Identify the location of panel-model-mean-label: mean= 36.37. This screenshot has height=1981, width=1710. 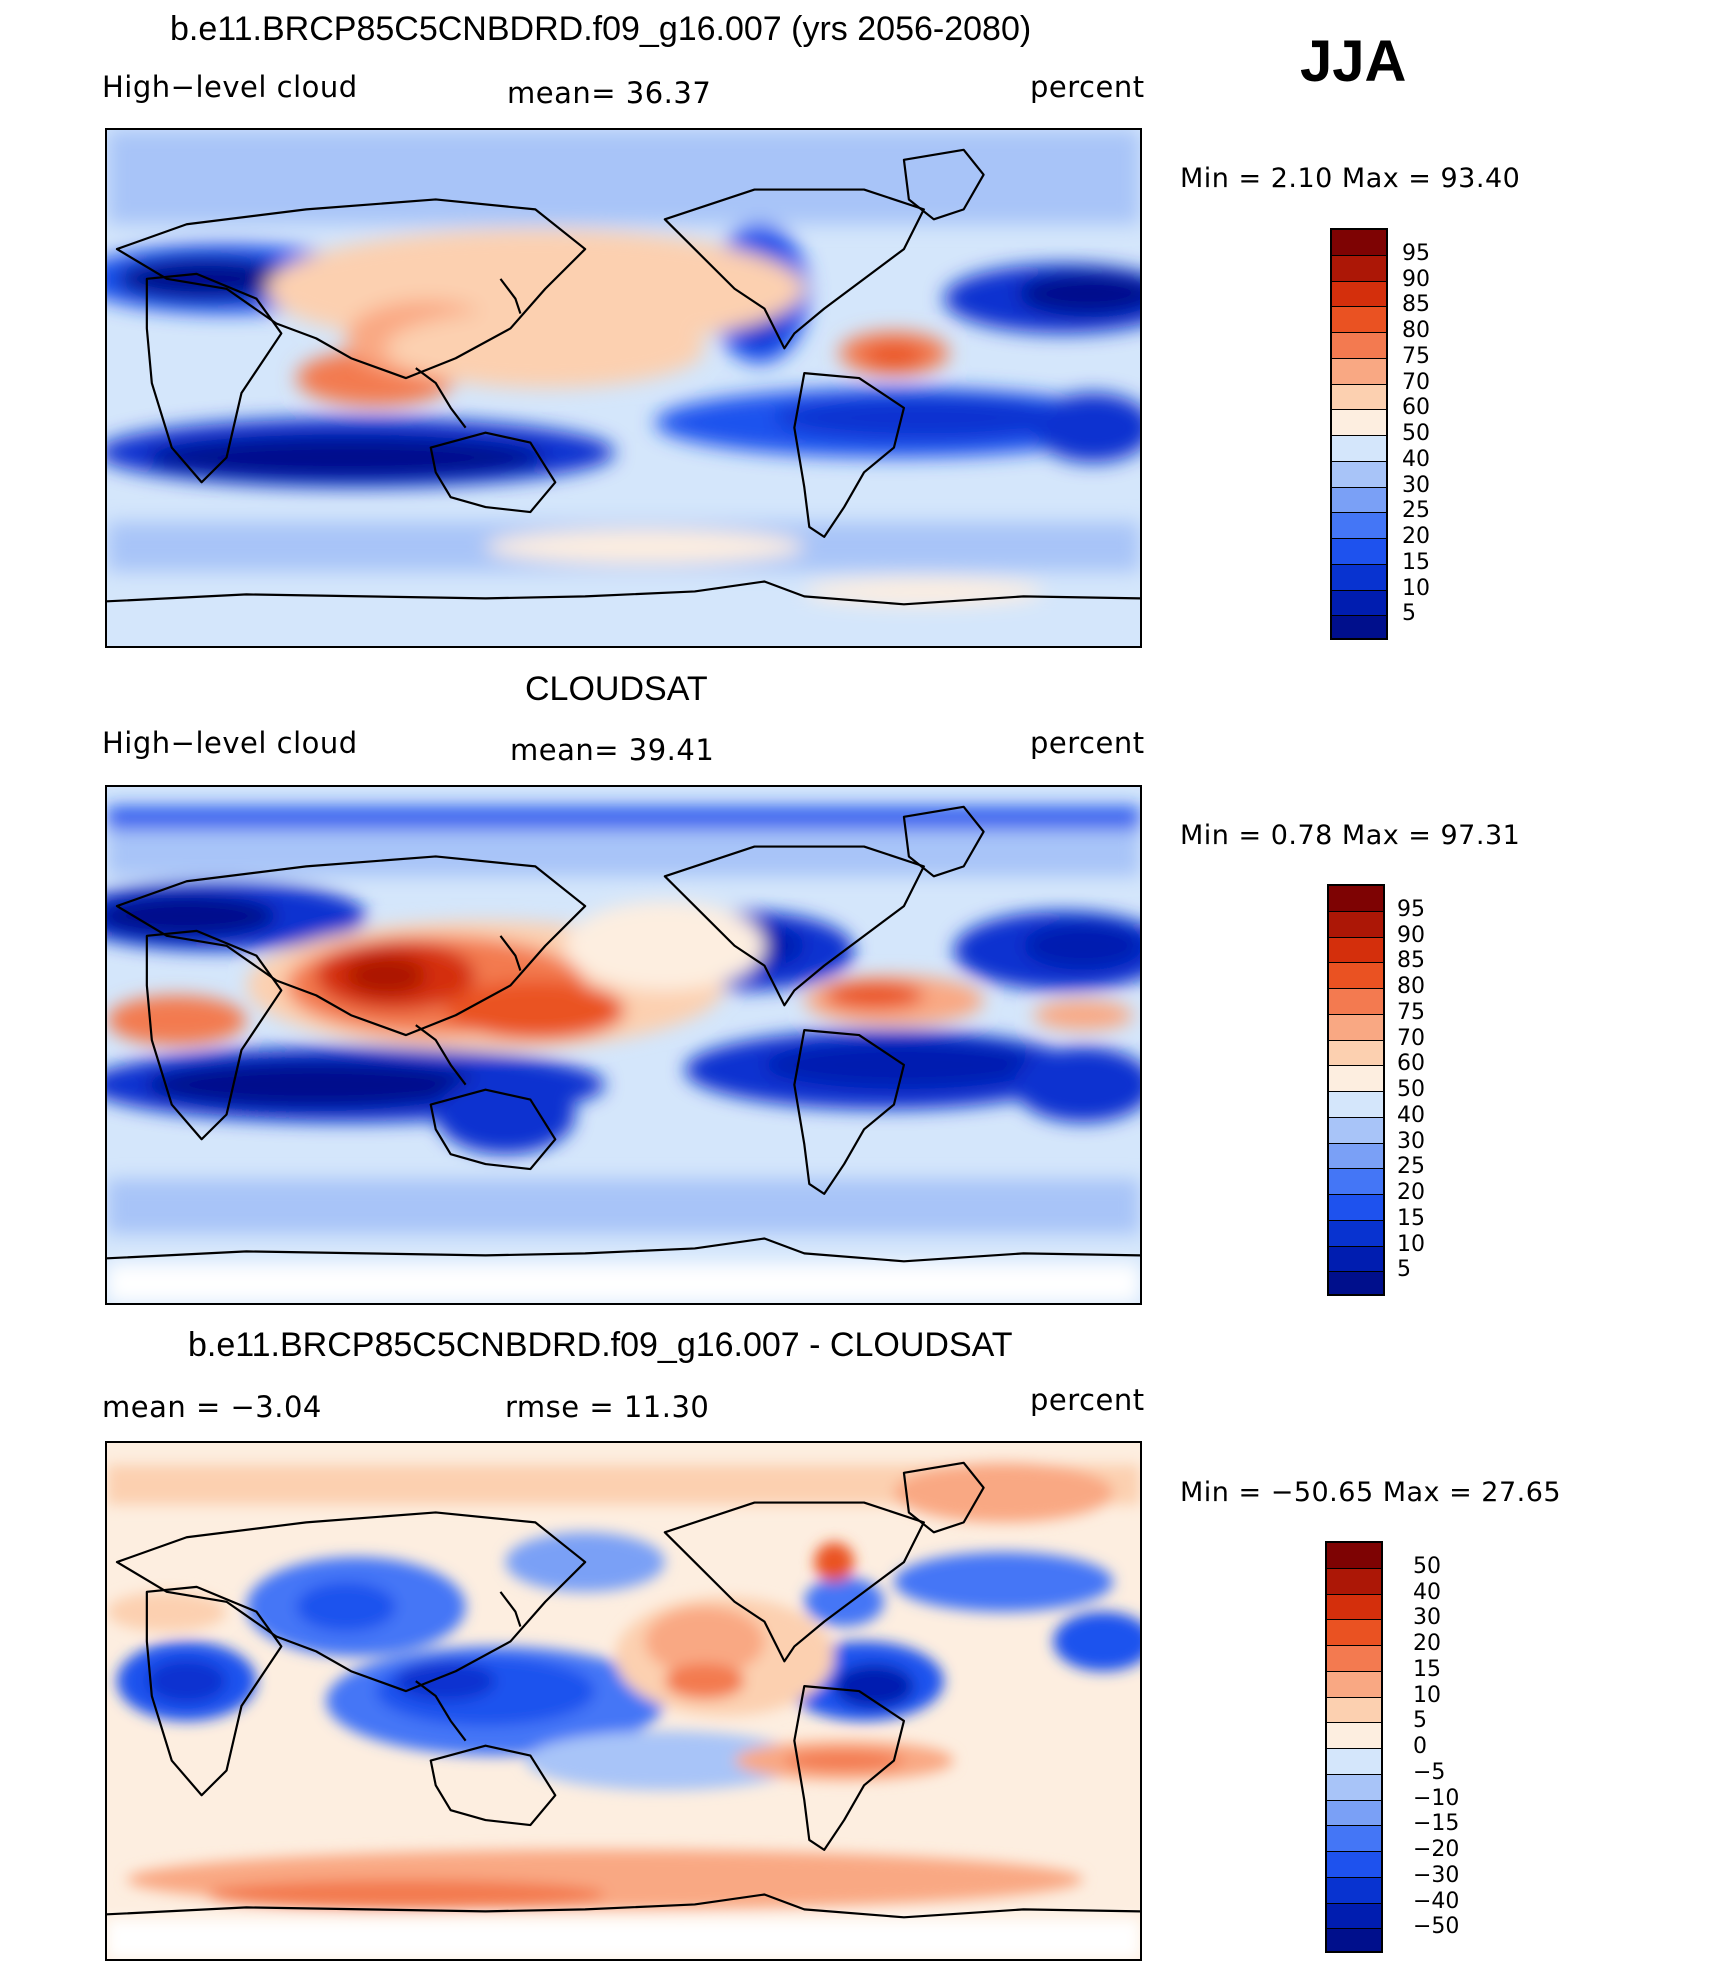
(609, 93).